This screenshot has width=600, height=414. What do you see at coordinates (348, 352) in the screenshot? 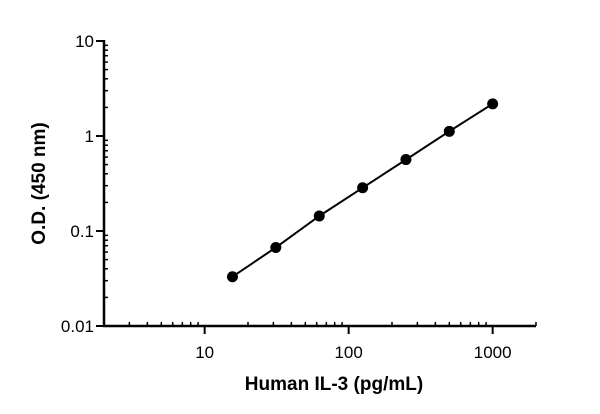
I see `x-tick-label: 100` at bounding box center [348, 352].